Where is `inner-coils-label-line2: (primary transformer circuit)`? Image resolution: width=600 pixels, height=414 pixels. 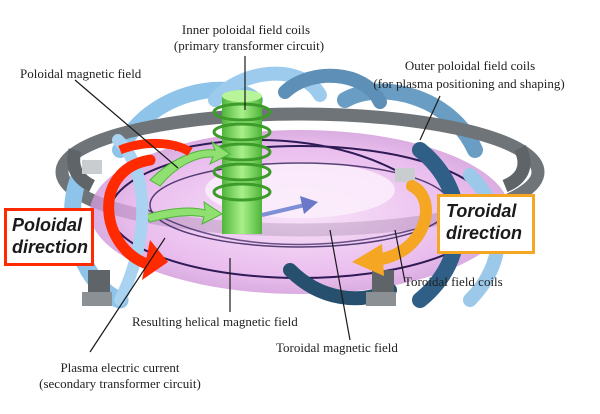
inner-coils-label-line2: (primary transformer circuit) is located at coordinates (249, 45).